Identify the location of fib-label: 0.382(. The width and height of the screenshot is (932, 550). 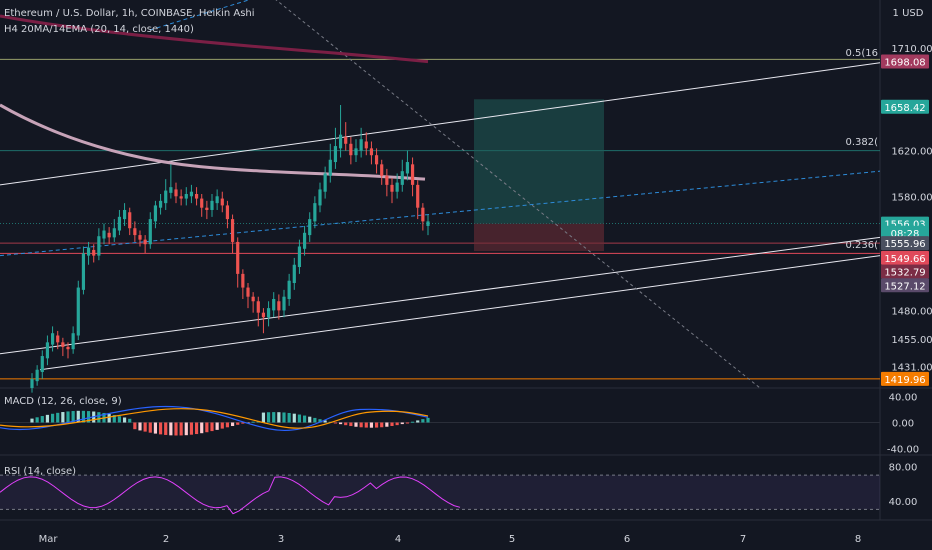
(861, 142).